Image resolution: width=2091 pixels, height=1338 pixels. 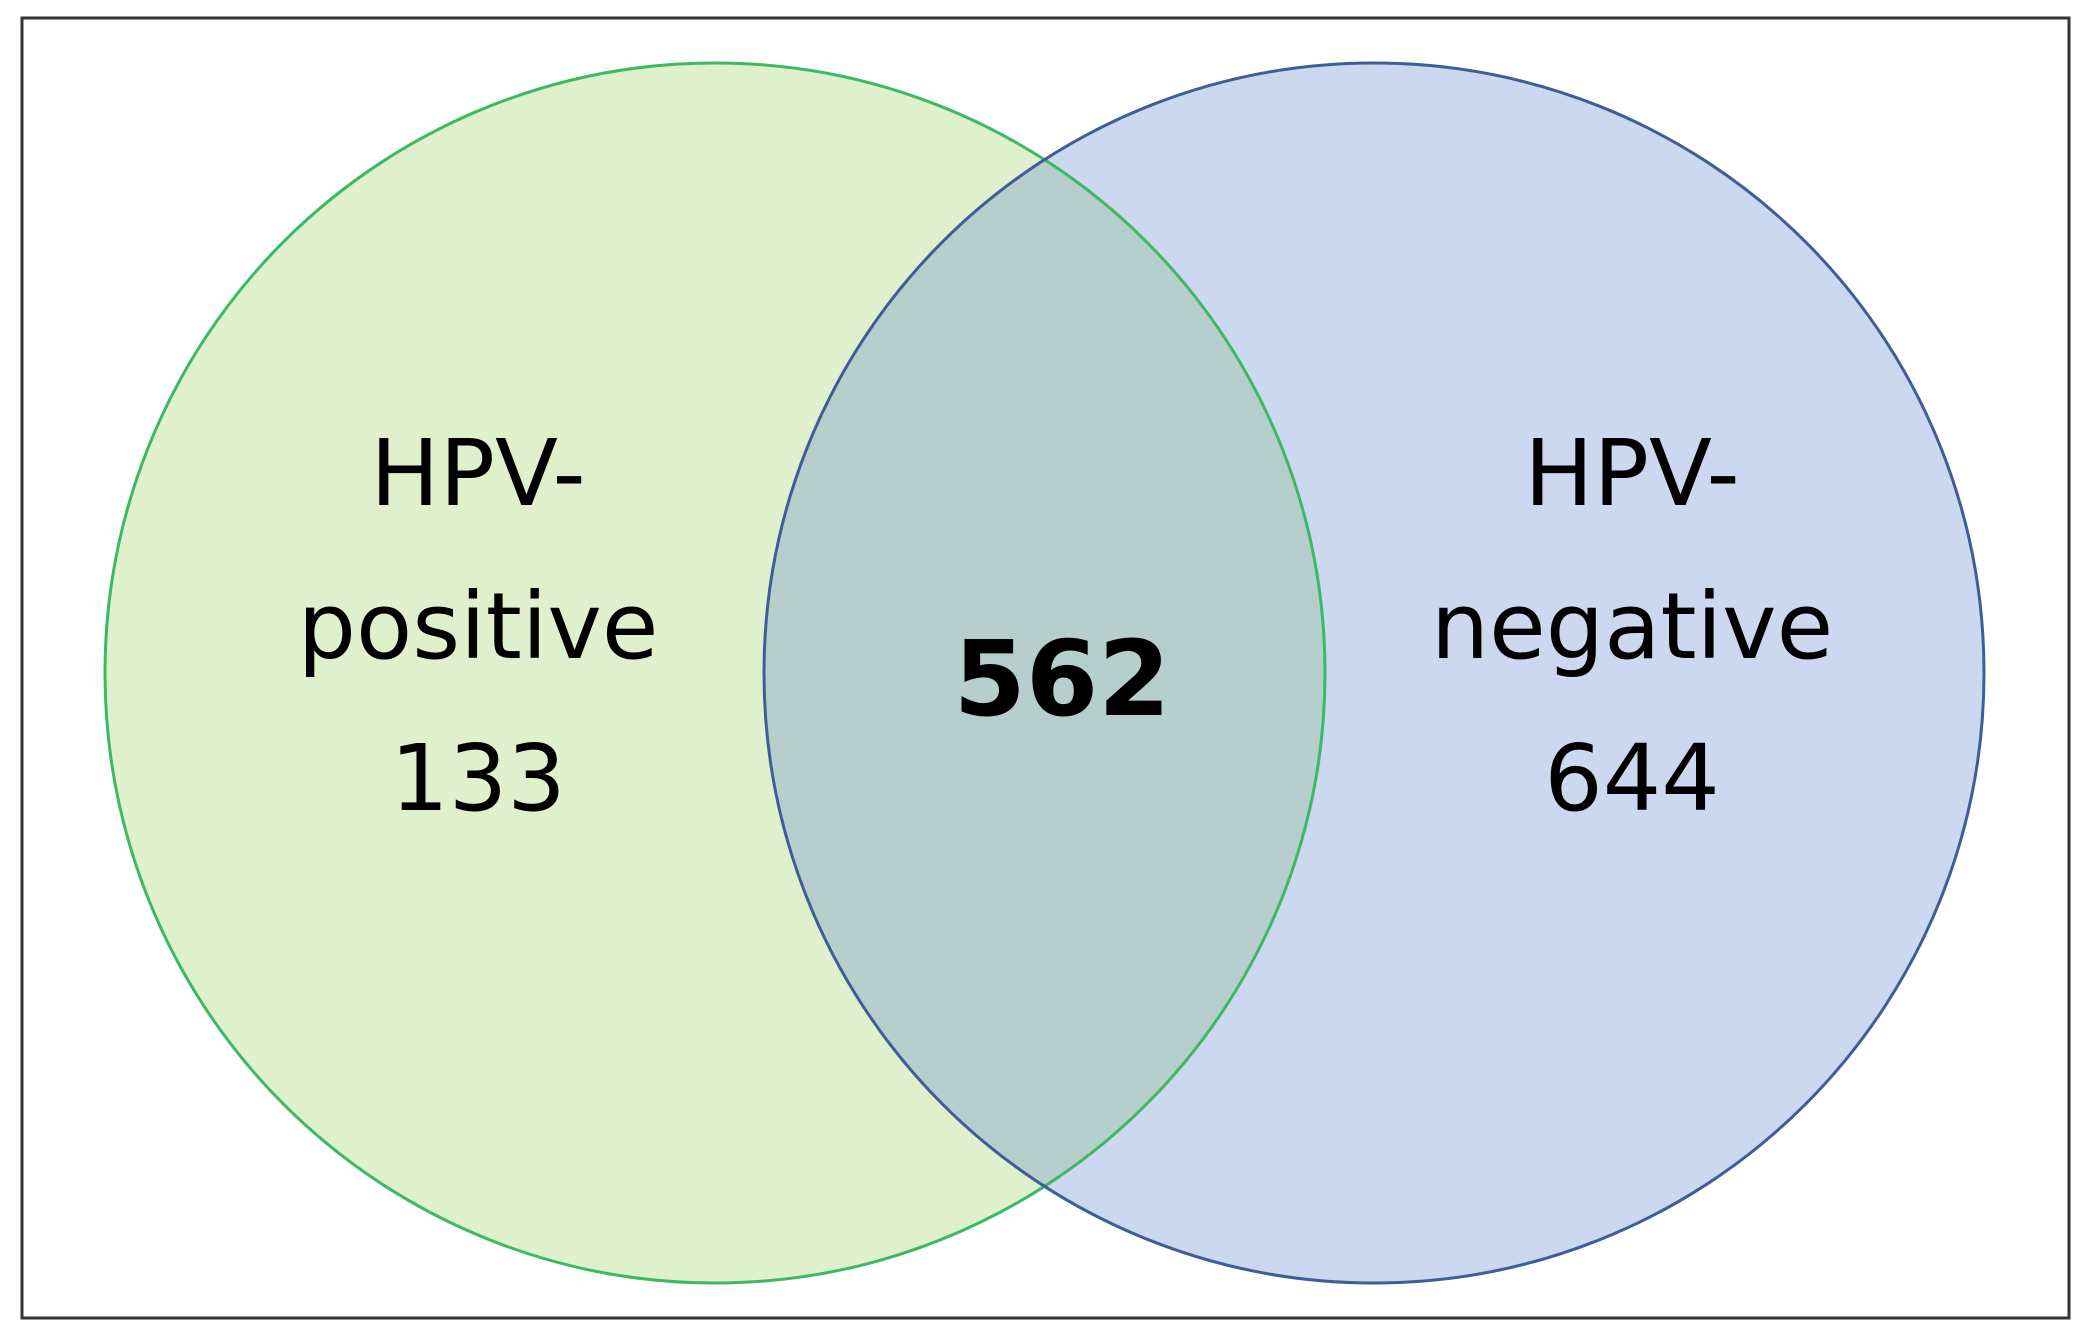 I want to click on set-right-label-line1: HPV-, so click(x=1631, y=473).